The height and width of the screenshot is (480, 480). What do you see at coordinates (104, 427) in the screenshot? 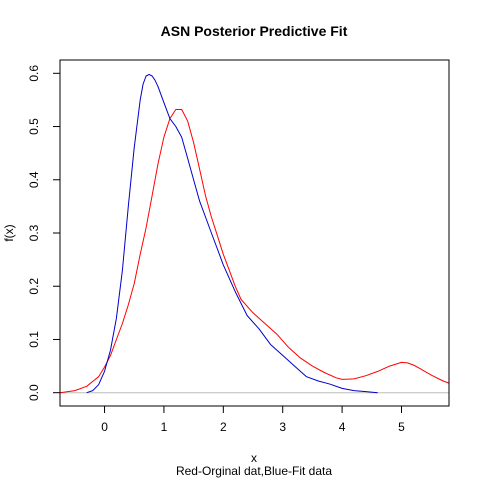
I see `x-tick-label: 0` at bounding box center [104, 427].